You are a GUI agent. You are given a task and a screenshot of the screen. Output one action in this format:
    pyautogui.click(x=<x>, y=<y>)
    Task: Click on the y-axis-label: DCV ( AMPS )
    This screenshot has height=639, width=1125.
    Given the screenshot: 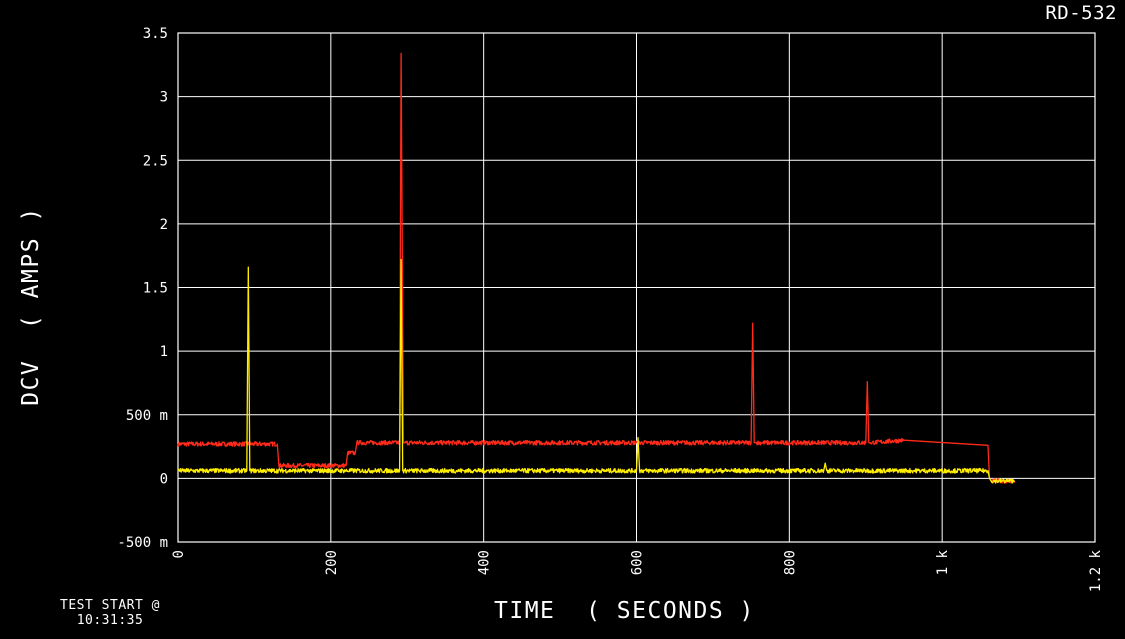 What is the action you would take?
    pyautogui.click(x=31, y=306)
    